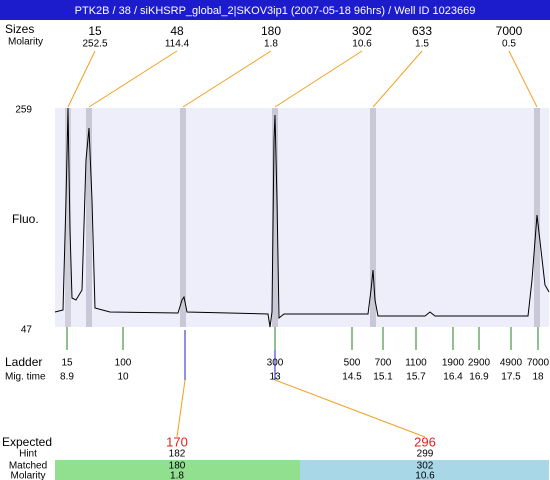  Describe the element at coordinates (275, 377) in the screenshot. I see `ladder-time: 13` at that location.